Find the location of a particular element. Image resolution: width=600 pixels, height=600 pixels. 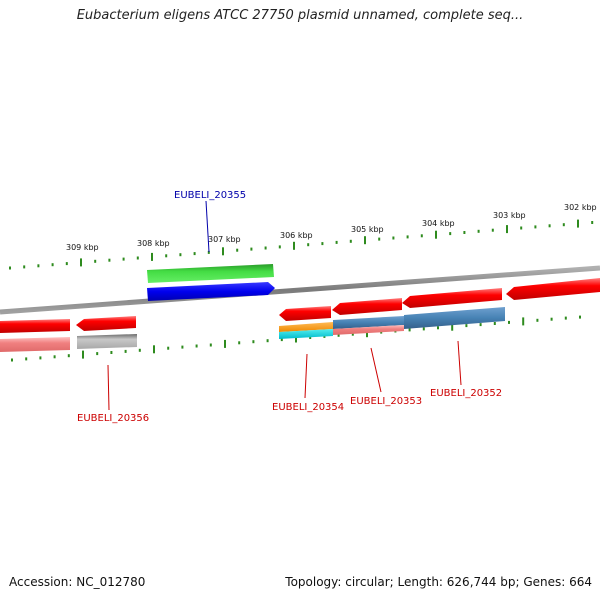

ruler-label-308kbp: 308 kbp is located at coordinates (153, 243).